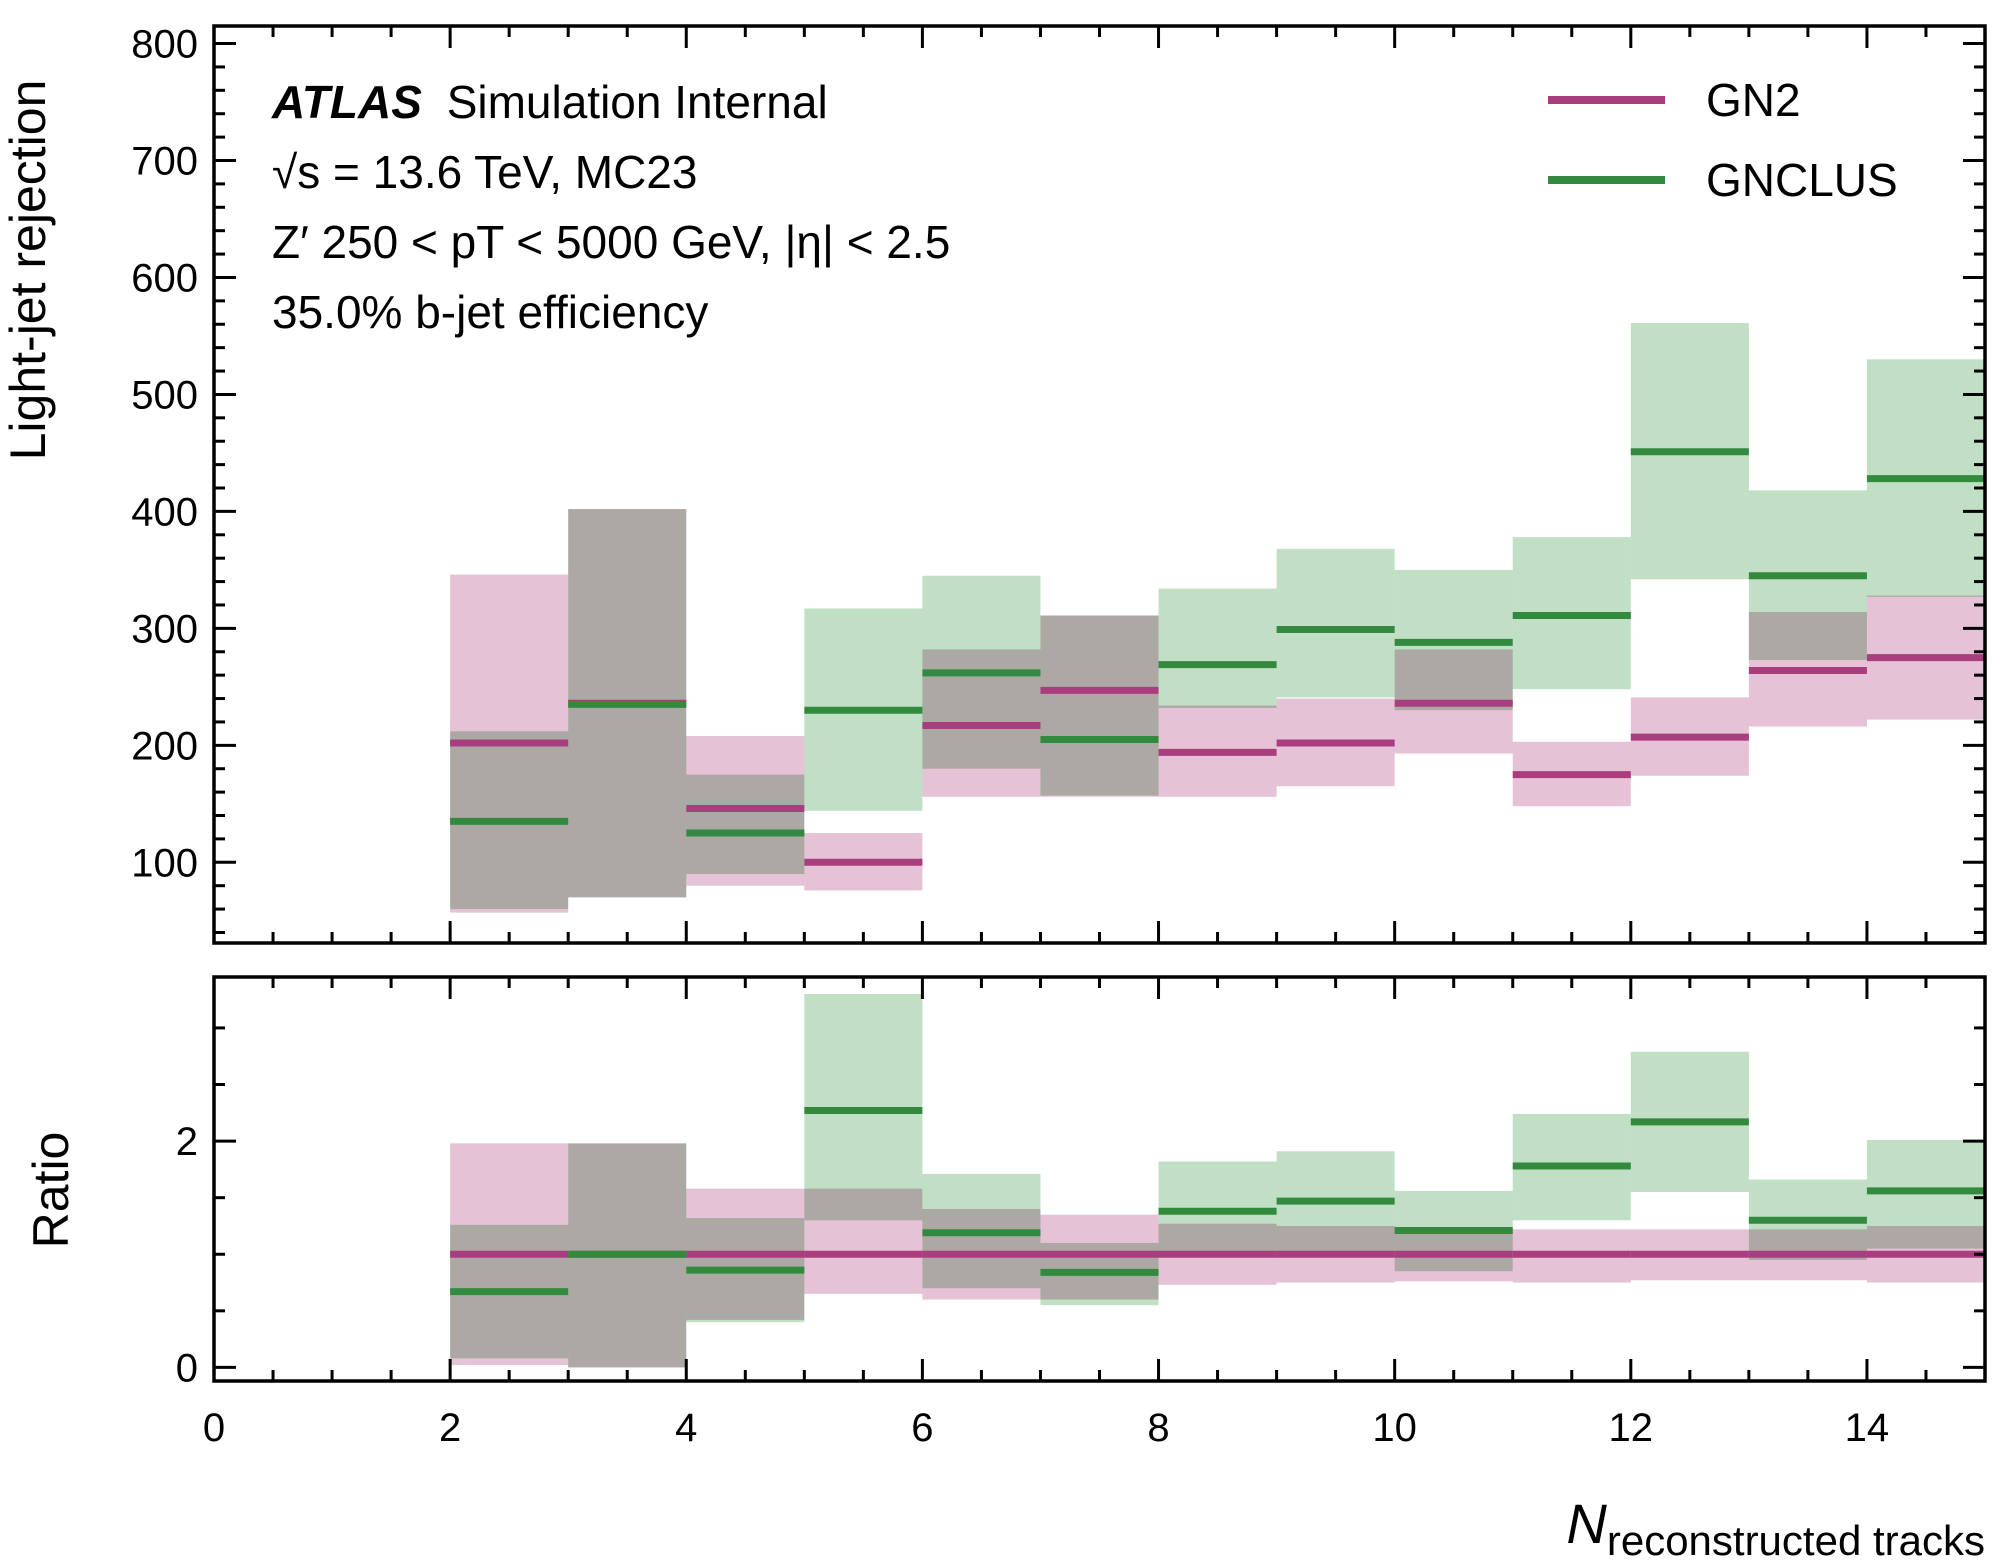 The height and width of the screenshot is (1560, 2000). What do you see at coordinates (164, 278) in the screenshot?
I see `y-tick-label: 600` at bounding box center [164, 278].